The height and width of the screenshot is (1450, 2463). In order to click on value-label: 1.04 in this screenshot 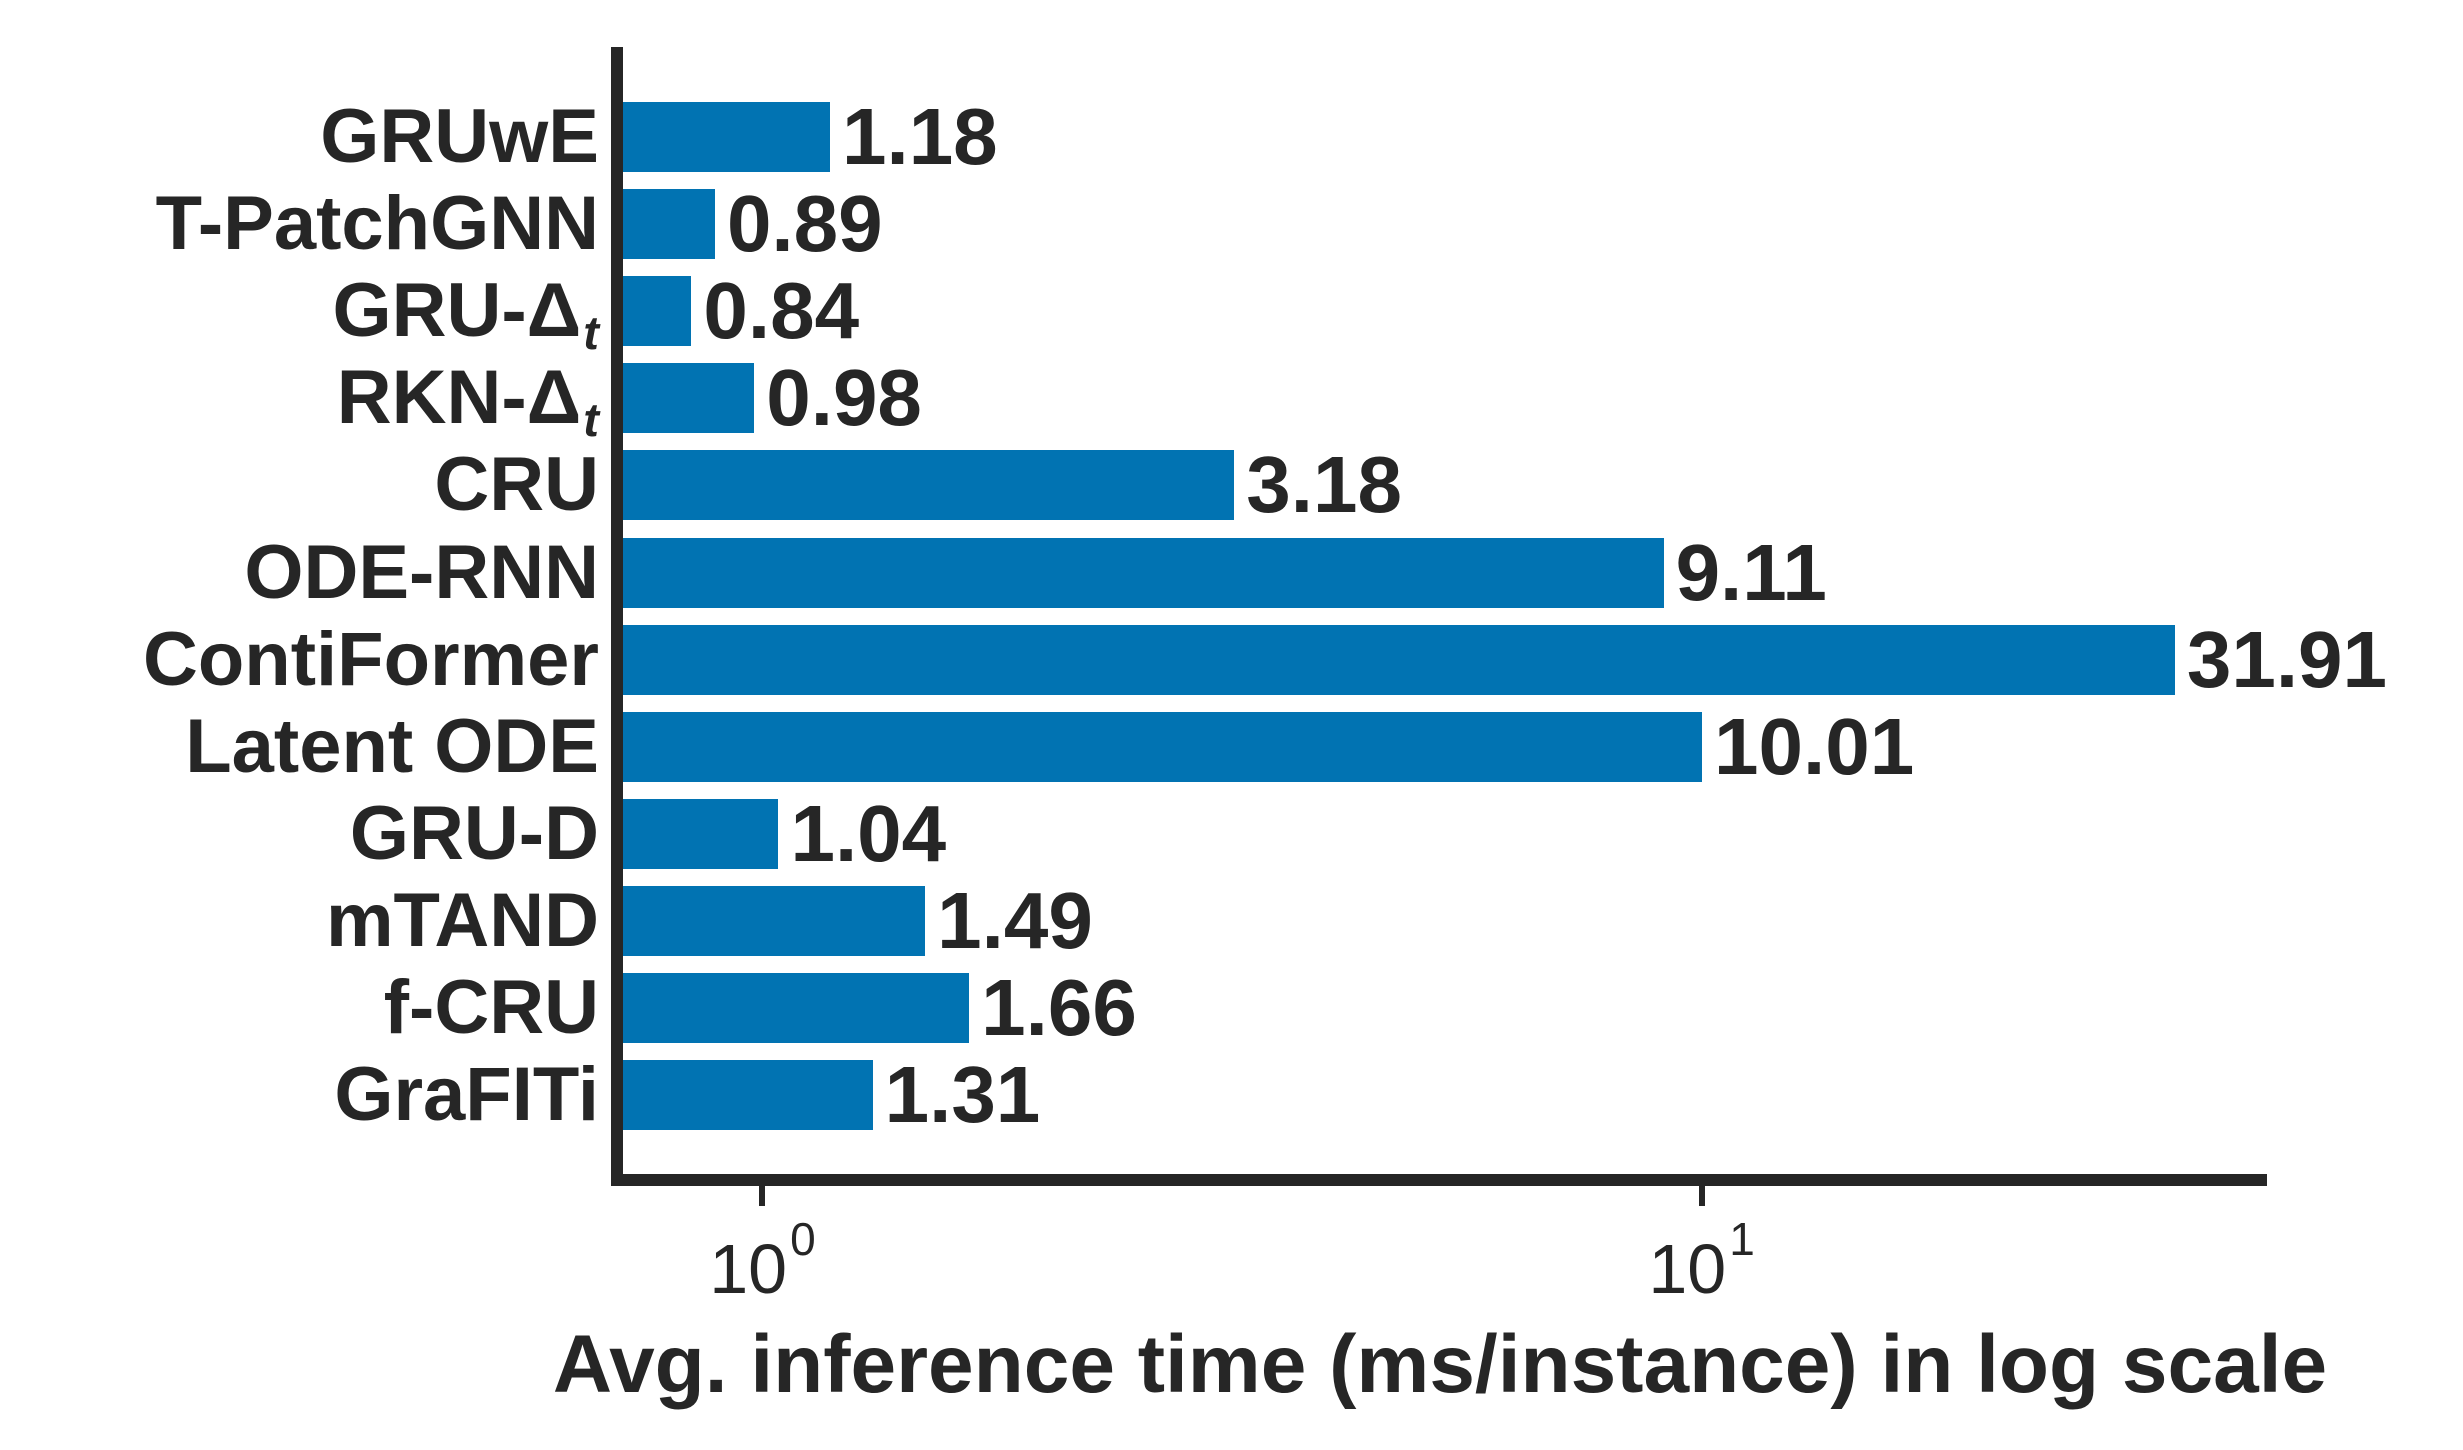, I will do `click(868, 833)`.